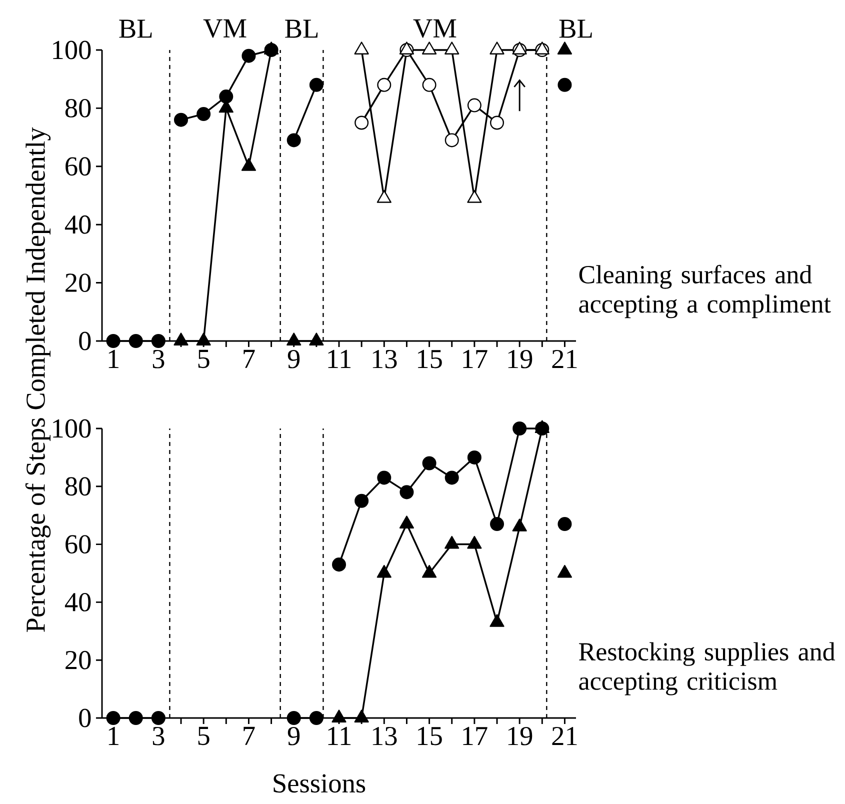 This screenshot has height=804, width=845. I want to click on y-axis-title: Percentage of Steps Completed Independently, so click(38, 379).